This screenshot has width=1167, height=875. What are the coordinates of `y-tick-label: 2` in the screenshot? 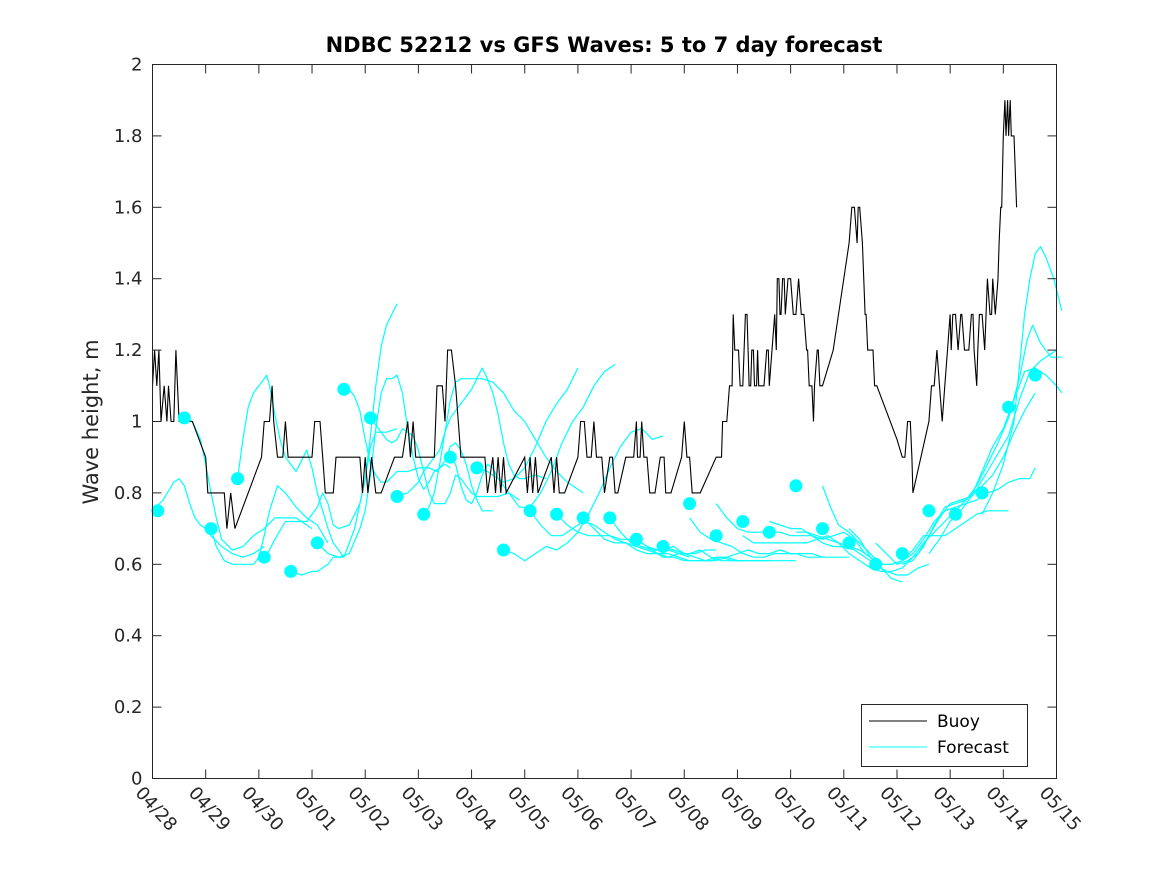 It's located at (136, 65).